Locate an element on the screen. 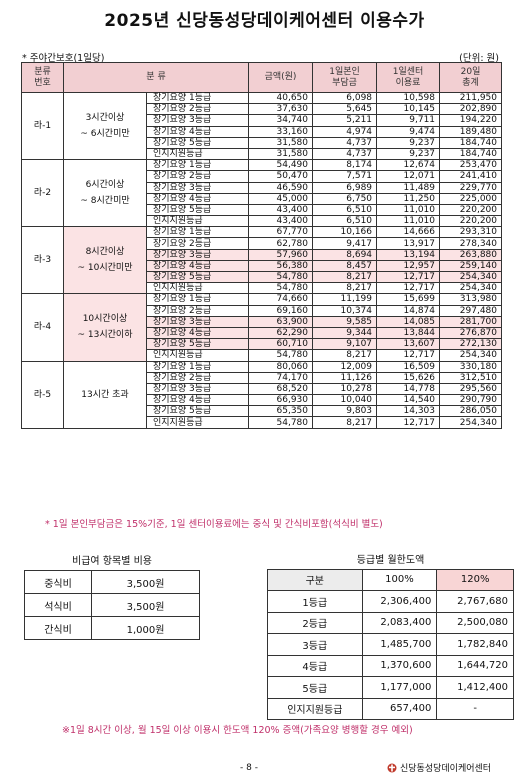  limit-grade: 3등급 is located at coordinates (315, 644).